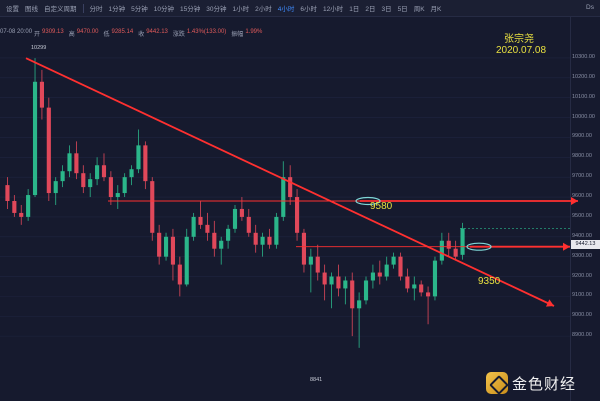 This screenshot has width=600, height=401. I want to click on toolbar-item-2: 自定义周期, so click(60, 9).